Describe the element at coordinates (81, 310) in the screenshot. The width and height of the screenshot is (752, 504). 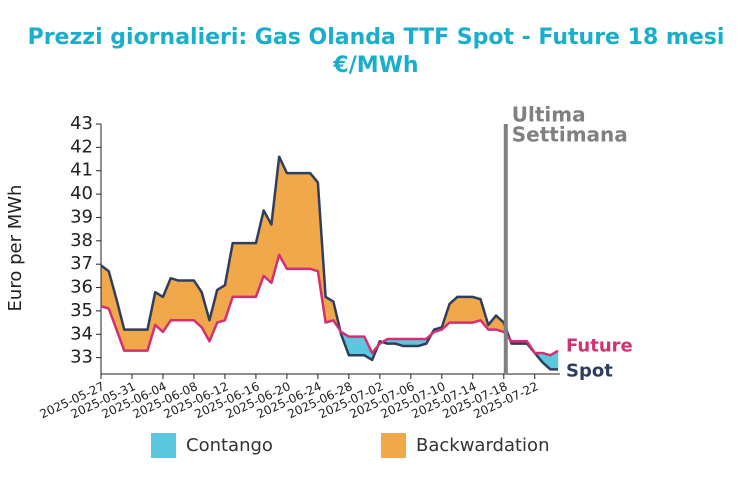
I see `y-tick-label: 35` at that location.